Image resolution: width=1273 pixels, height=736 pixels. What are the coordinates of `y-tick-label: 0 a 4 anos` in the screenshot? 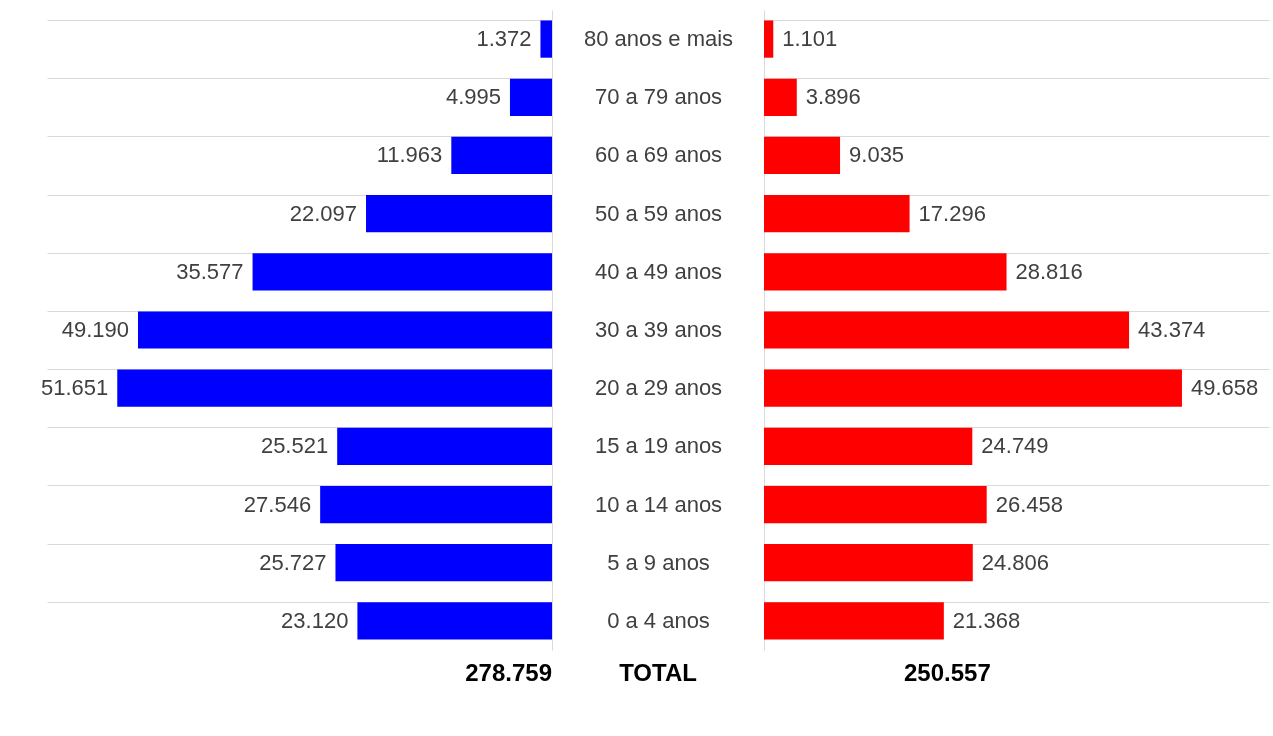 It's located at (658, 620).